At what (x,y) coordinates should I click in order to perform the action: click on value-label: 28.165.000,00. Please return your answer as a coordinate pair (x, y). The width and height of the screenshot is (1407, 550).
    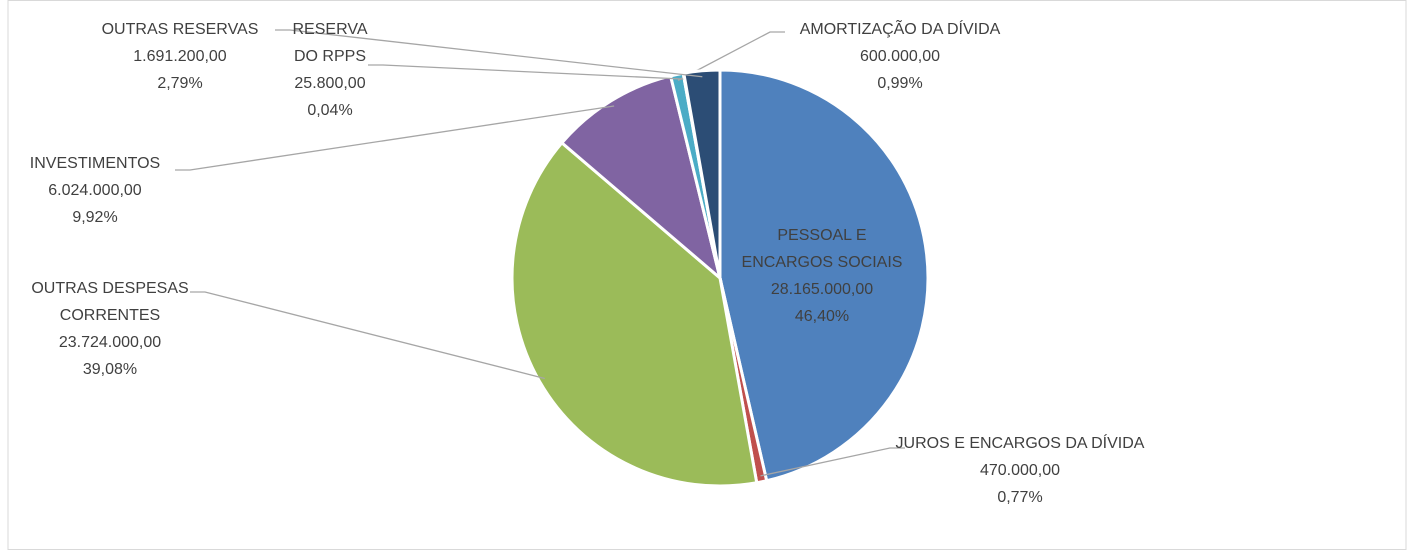
    Looking at the image, I should click on (822, 289).